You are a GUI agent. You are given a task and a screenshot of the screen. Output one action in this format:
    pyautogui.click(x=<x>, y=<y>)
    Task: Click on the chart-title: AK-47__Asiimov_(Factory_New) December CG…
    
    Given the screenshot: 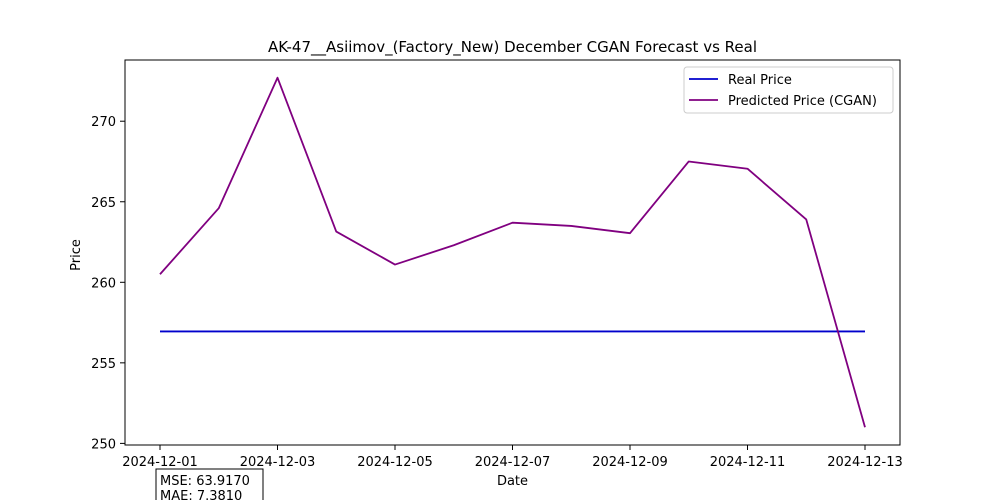 What is the action you would take?
    pyautogui.click(x=512, y=47)
    